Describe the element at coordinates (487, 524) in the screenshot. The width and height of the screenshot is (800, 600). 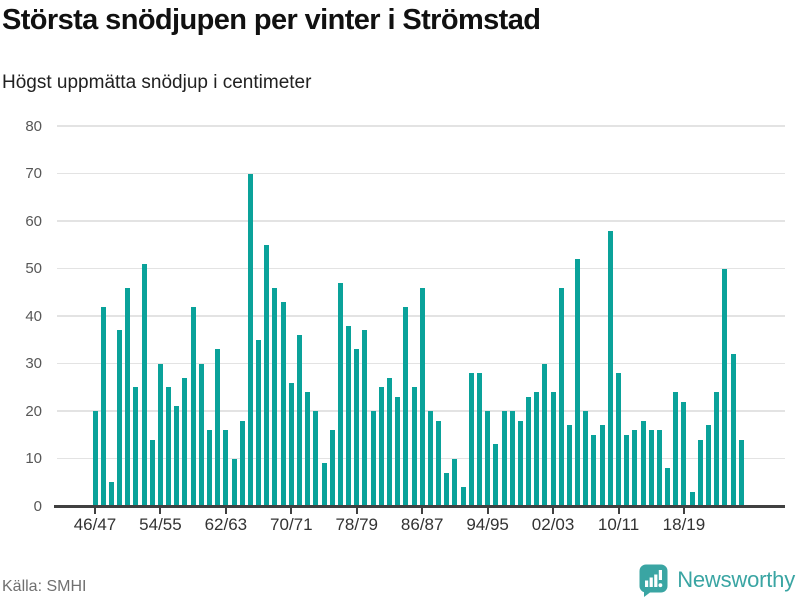
I see `x-tick-label: 94/95` at that location.